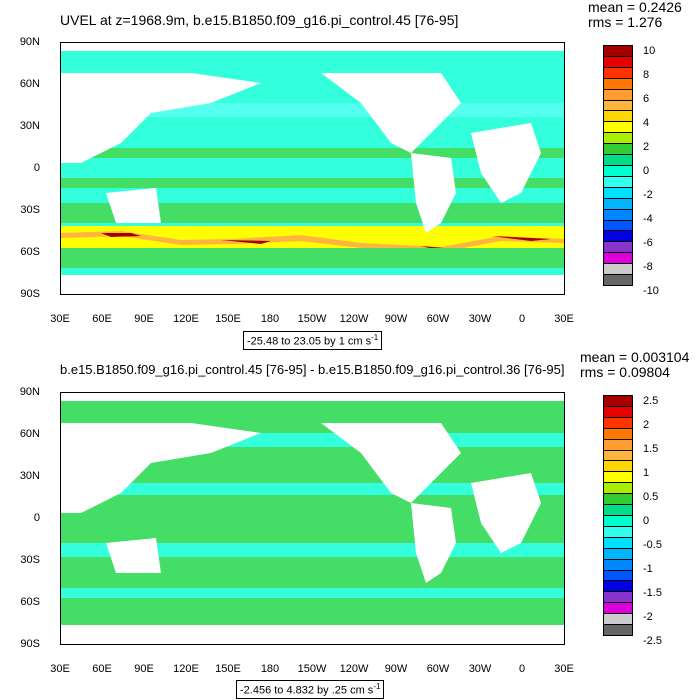 Image resolution: width=700 pixels, height=700 pixels. What do you see at coordinates (618, 515) in the screenshot?
I see `bottom-colorbar` at bounding box center [618, 515].